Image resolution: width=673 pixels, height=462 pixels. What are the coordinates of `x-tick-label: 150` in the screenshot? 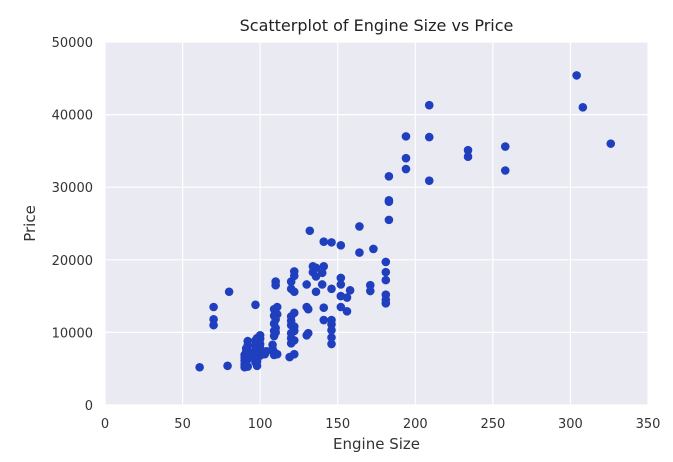 It's located at (337, 424).